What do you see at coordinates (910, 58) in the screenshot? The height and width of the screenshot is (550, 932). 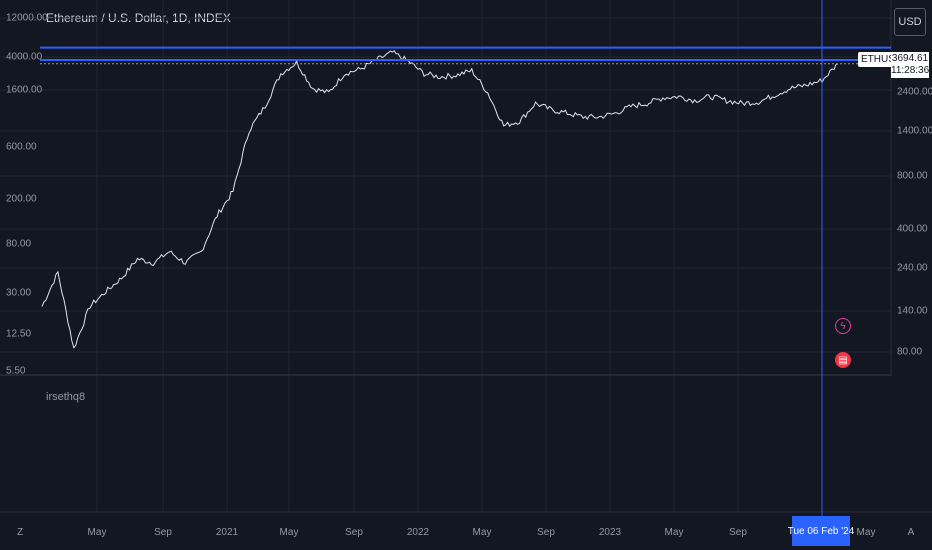 I see `last-price: 3694.61` at bounding box center [910, 58].